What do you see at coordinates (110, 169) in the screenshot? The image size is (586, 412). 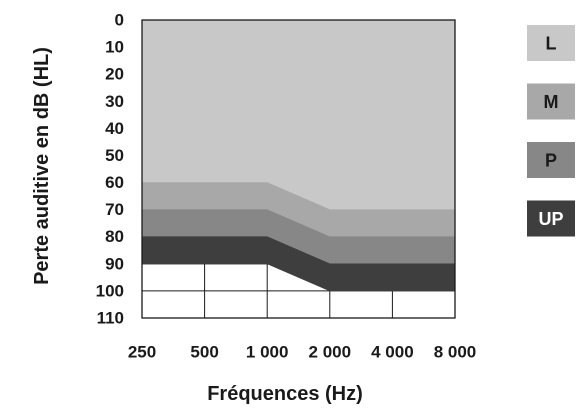 I see `y-axis-tick-labels: 0 10 20 30 40 50 60 70 80 90 100 110` at bounding box center [110, 169].